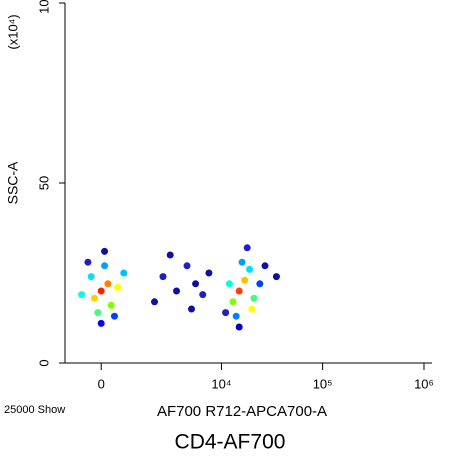  What do you see at coordinates (221, 383) in the screenshot?
I see `x-tick-label: 10⁴` at bounding box center [221, 383].